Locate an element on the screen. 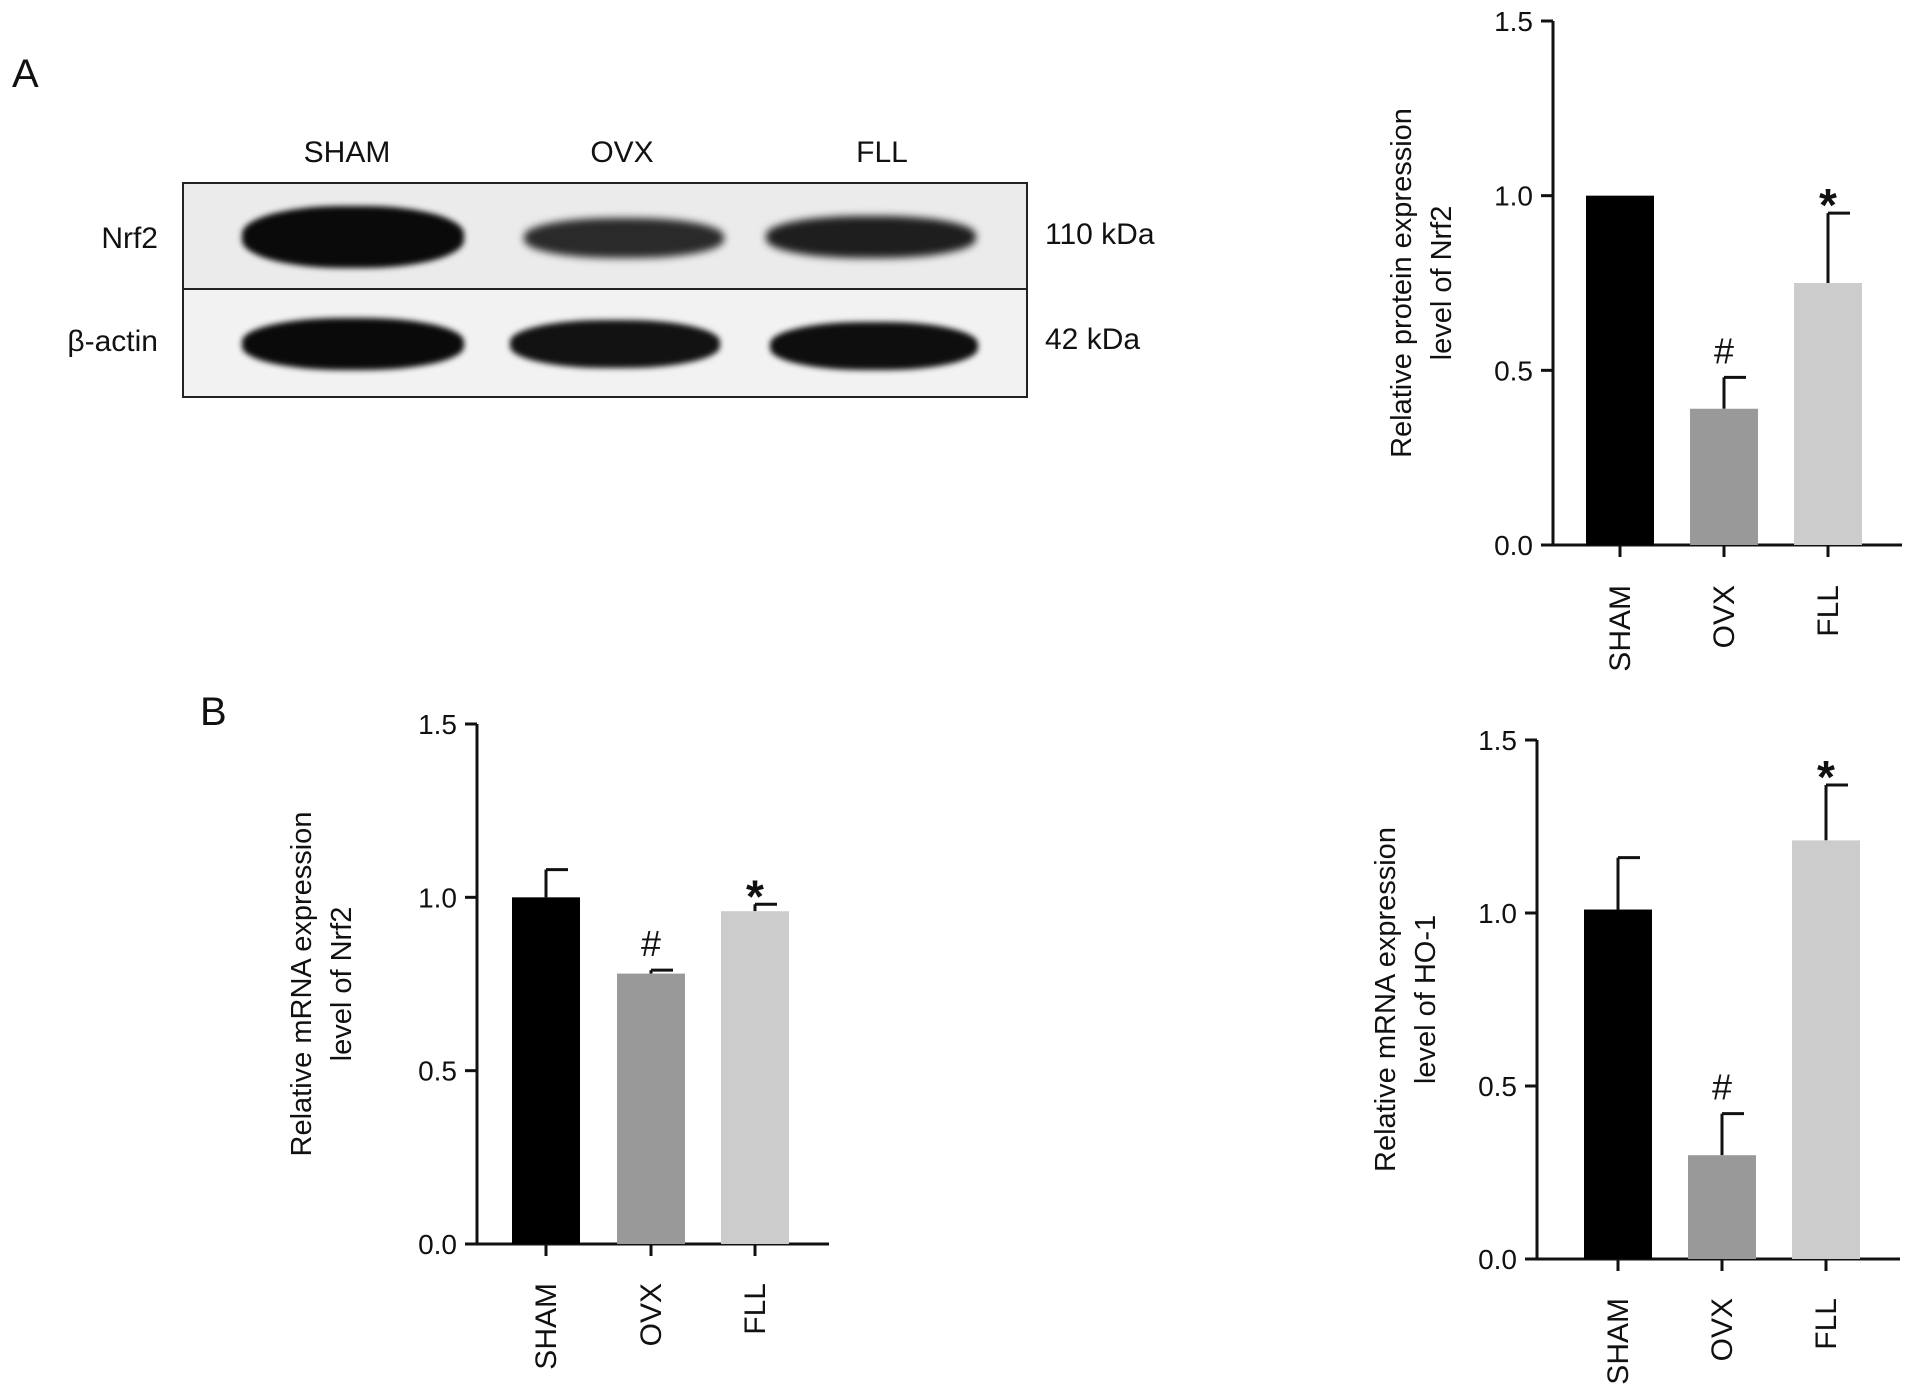 The image size is (1913, 1399). y-axis-label: Relative protein expression is located at coordinates (1402, 283).